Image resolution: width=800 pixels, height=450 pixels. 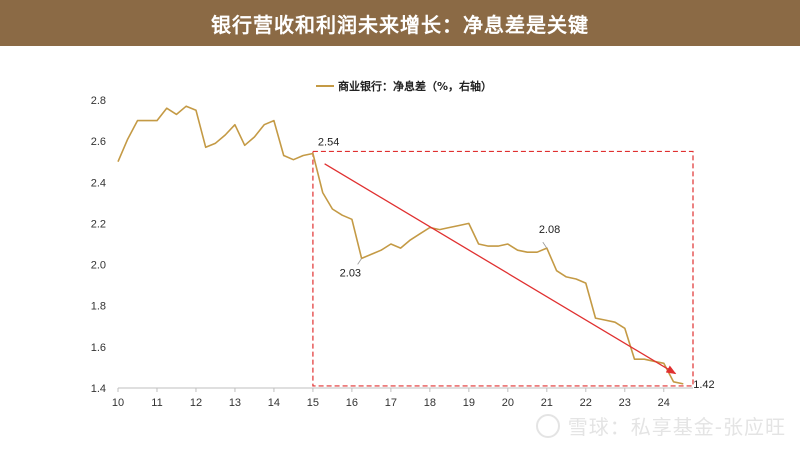 I want to click on x-tick-label: 13, so click(x=235, y=403).